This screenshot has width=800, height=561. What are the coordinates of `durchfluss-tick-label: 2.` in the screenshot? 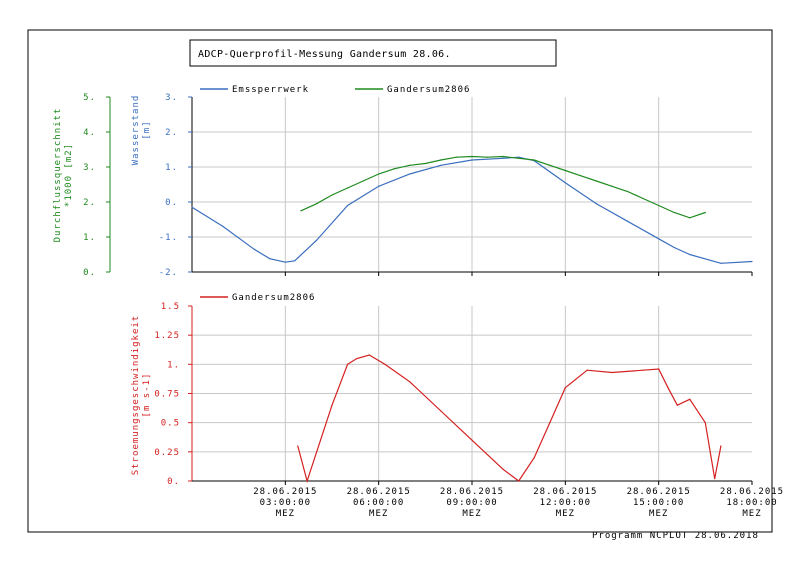 It's located at (89, 203).